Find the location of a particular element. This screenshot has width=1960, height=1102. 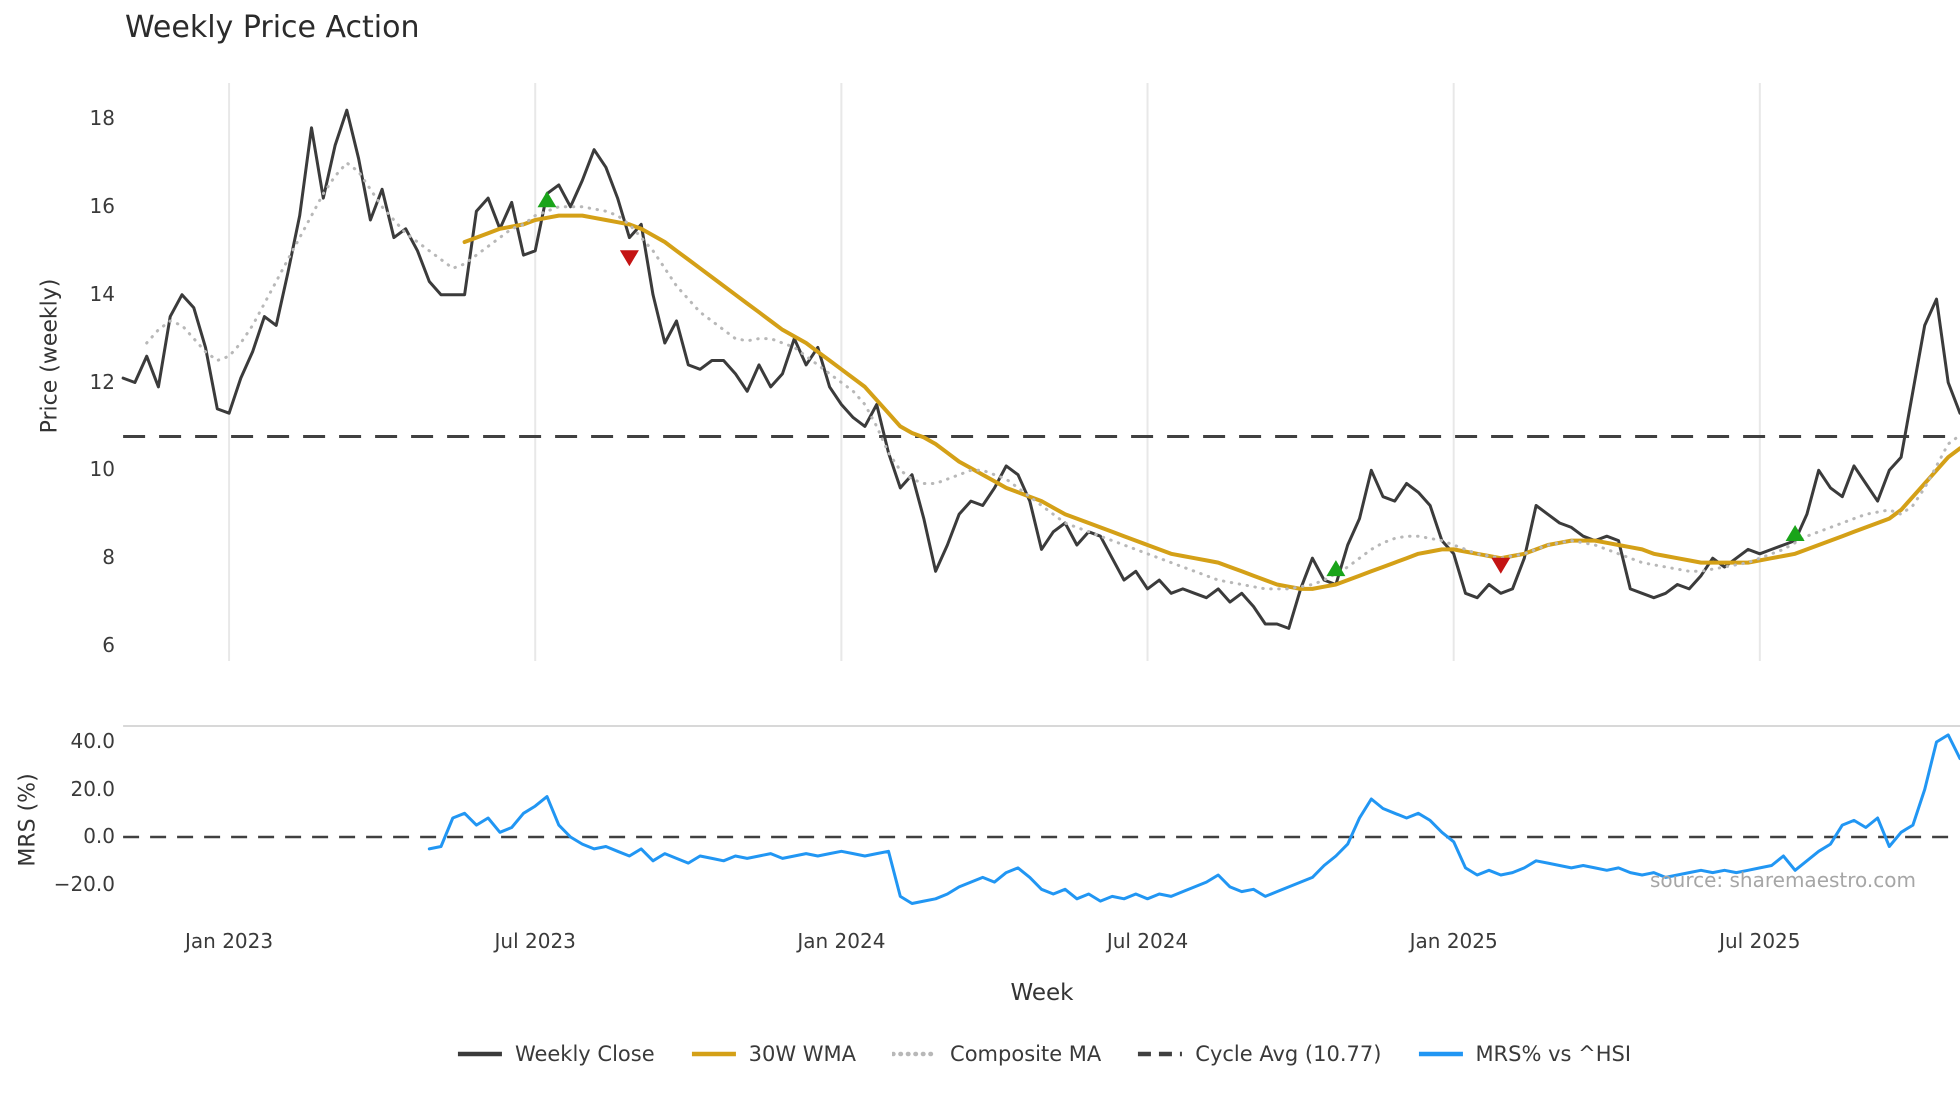

x-tick-label: Jul 2025 is located at coordinates (1760, 941).